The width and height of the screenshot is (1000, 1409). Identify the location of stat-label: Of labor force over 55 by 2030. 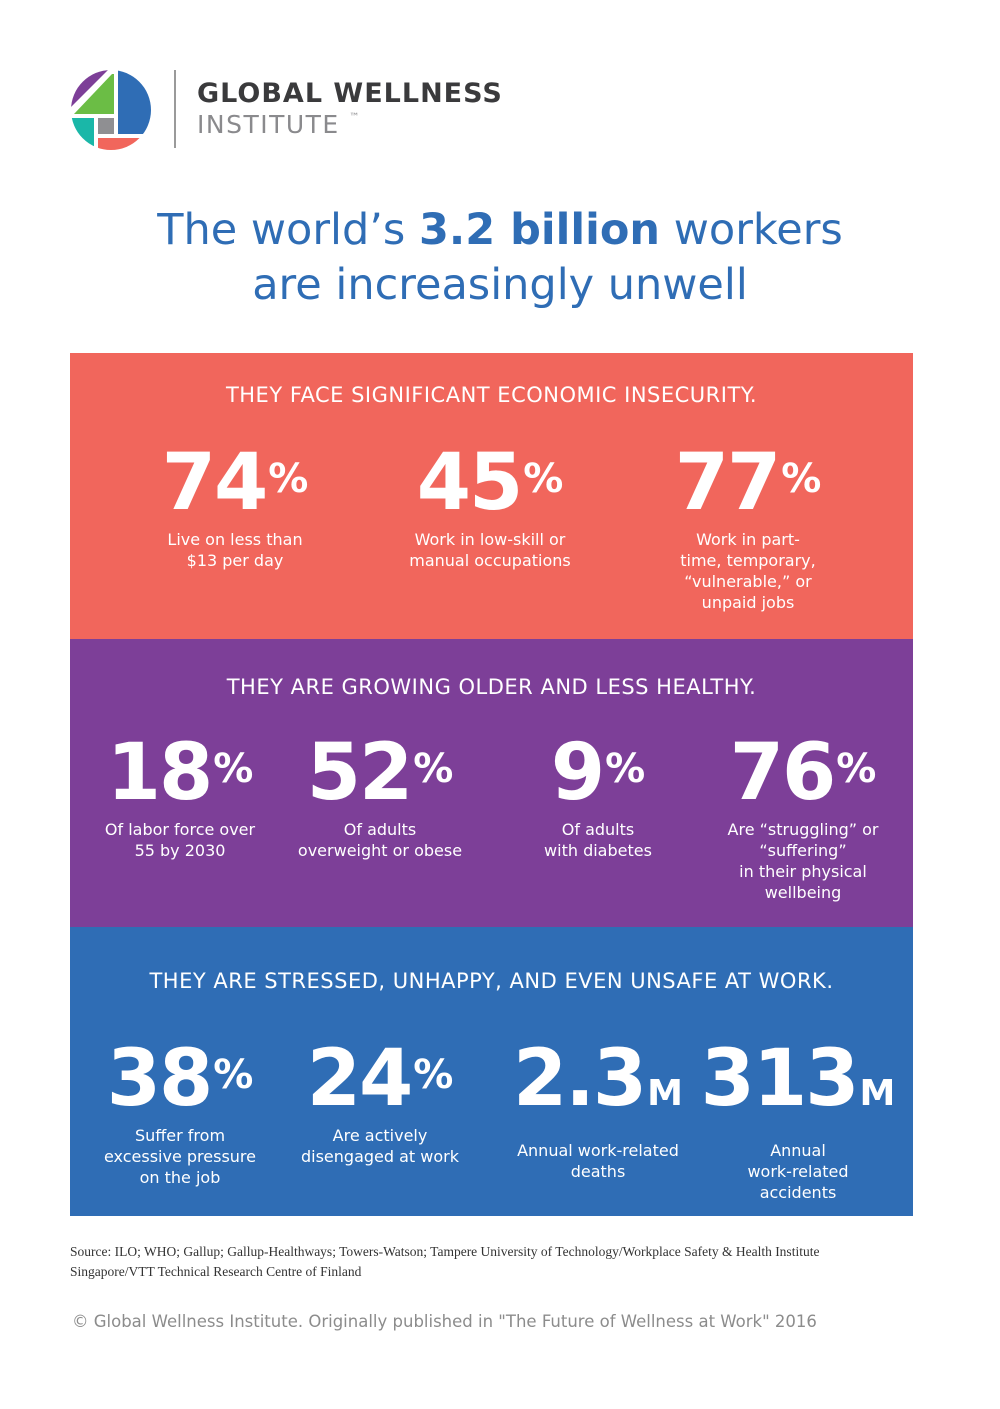
(180, 840).